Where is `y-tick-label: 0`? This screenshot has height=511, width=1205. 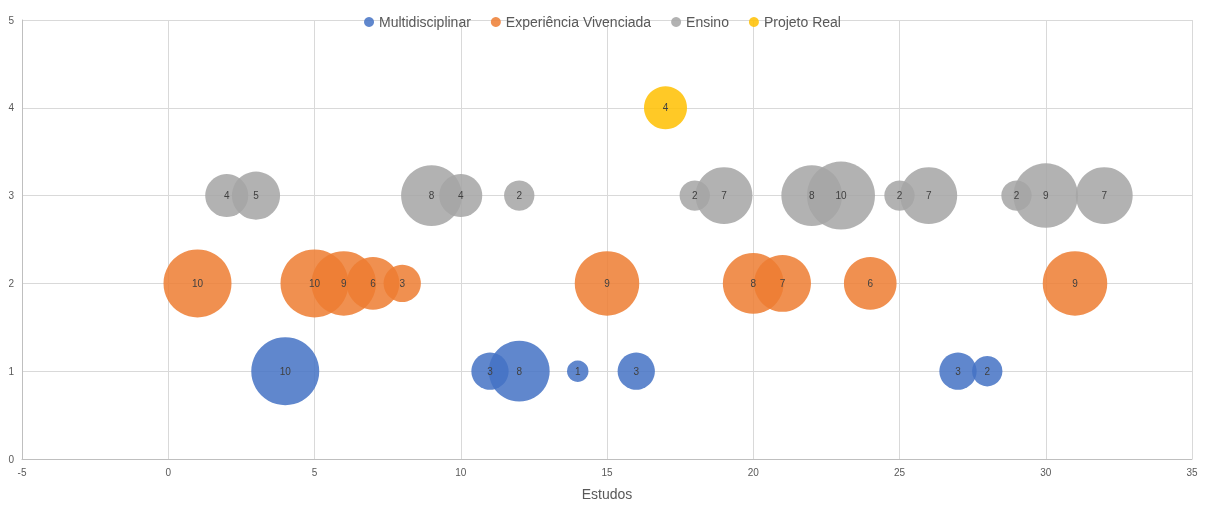 y-tick-label: 0 is located at coordinates (11, 459).